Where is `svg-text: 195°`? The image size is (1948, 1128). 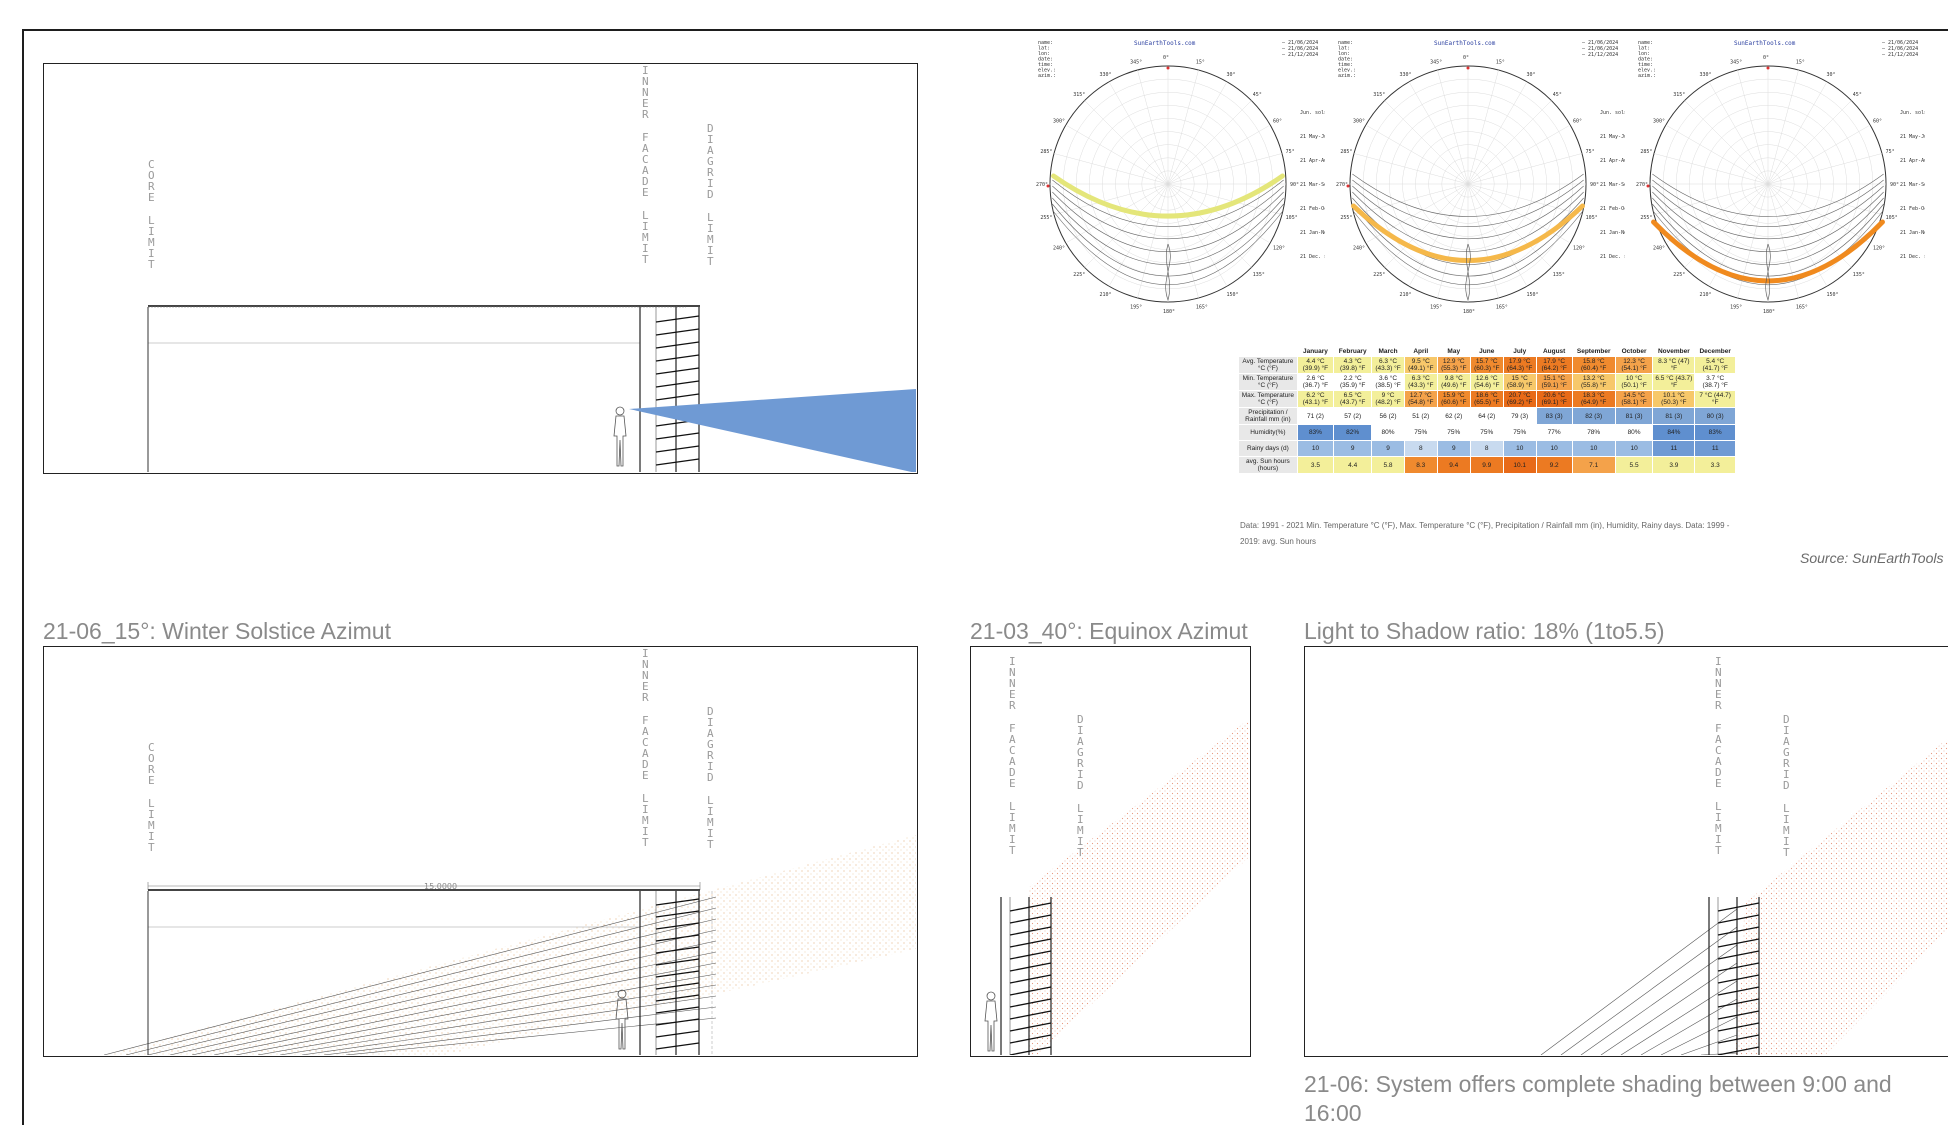
svg-text: 195° is located at coordinates (1136, 308).